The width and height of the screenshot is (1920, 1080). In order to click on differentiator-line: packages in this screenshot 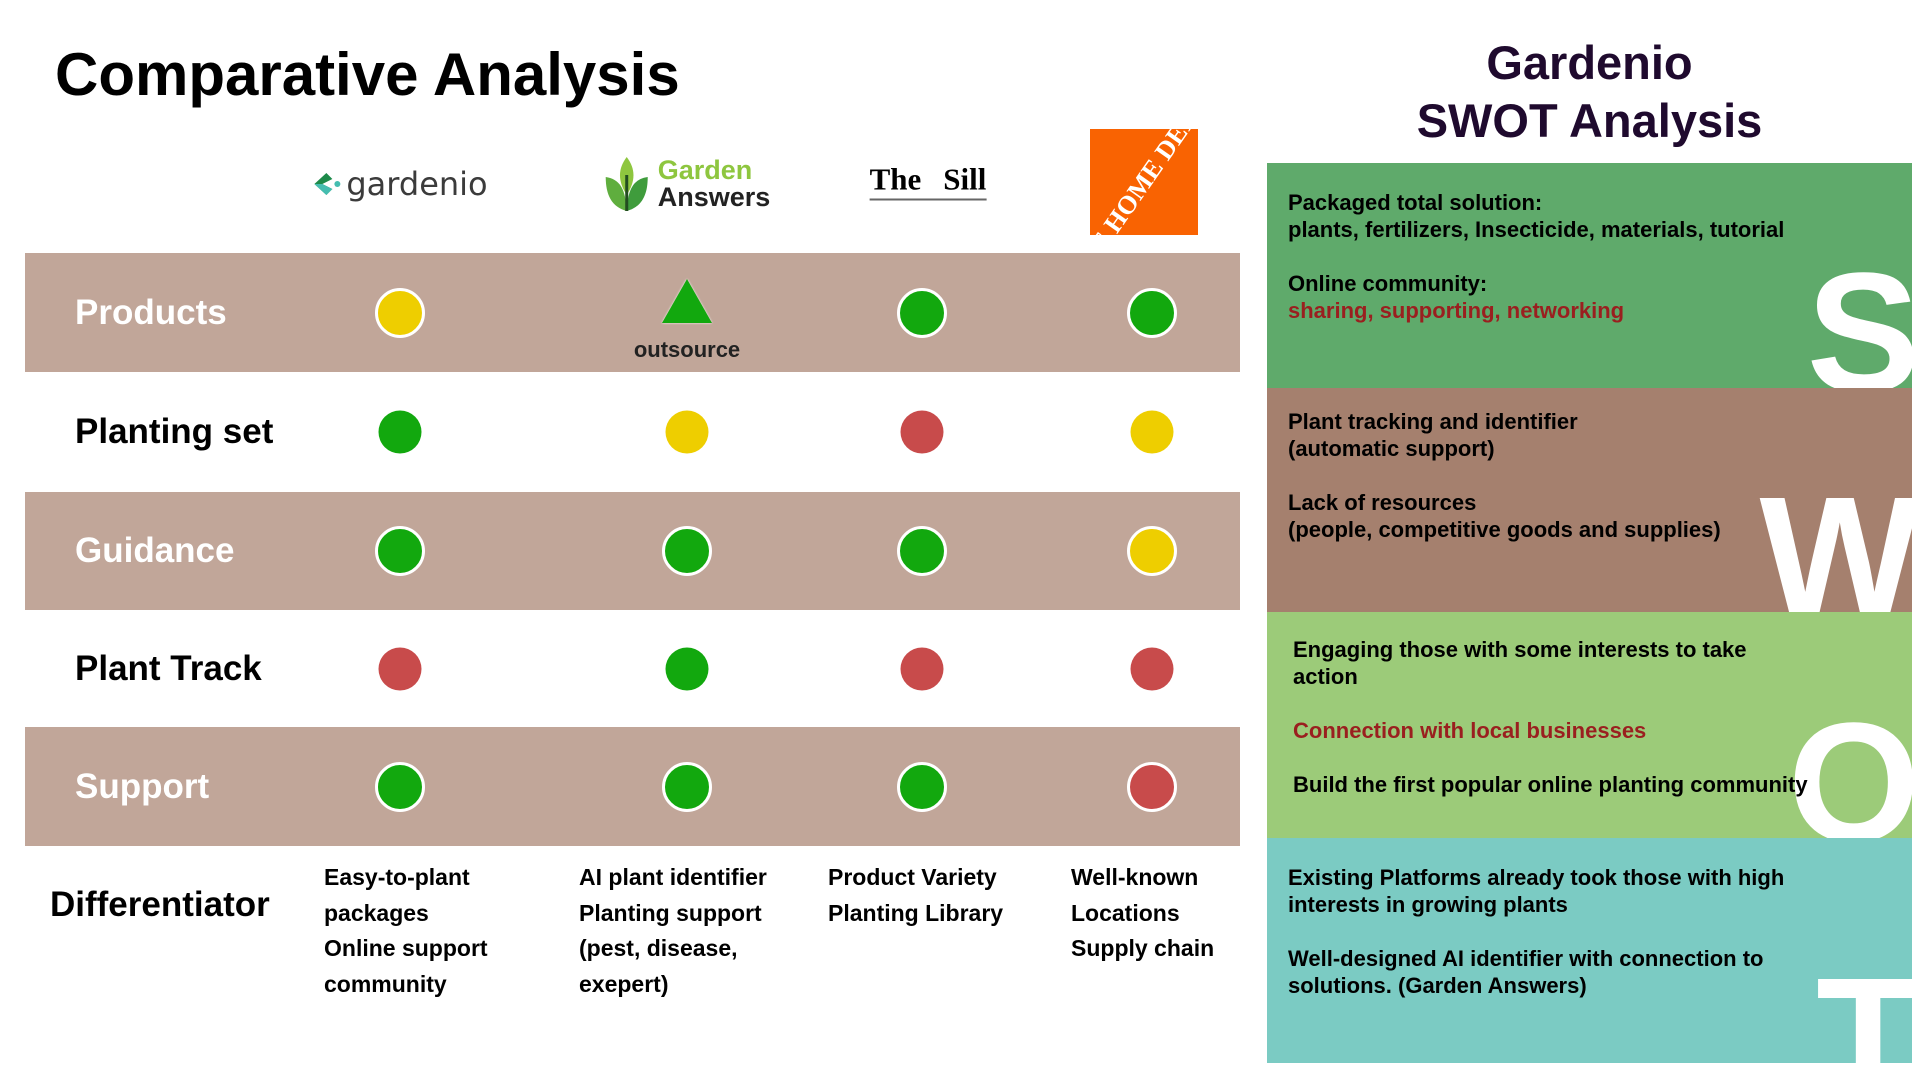, I will do `click(376, 912)`.